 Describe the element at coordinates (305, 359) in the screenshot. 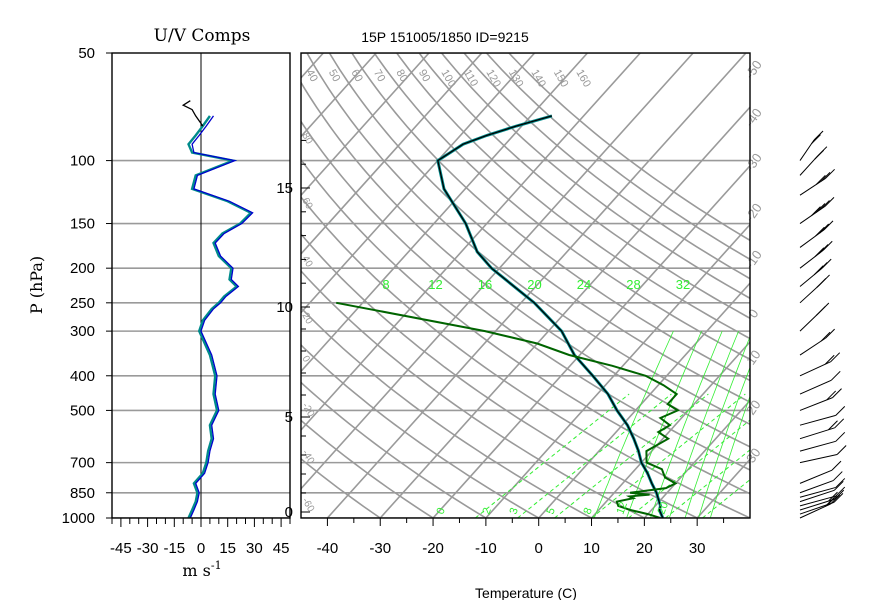

I see `left-isotherm-label: 0` at that location.